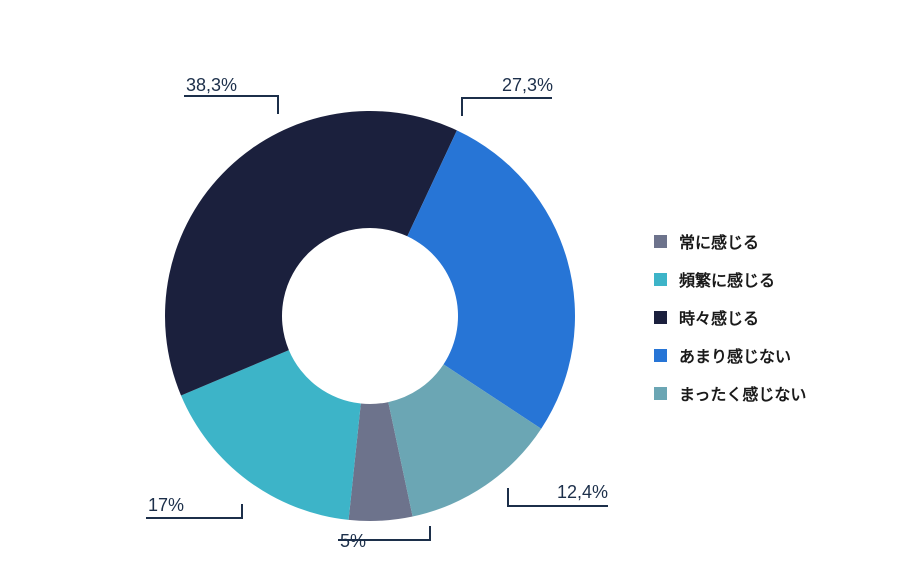 The height and width of the screenshot is (580, 904). Describe the element at coordinates (527, 85) in the screenshot. I see `value-label-4: 27,3%` at that location.